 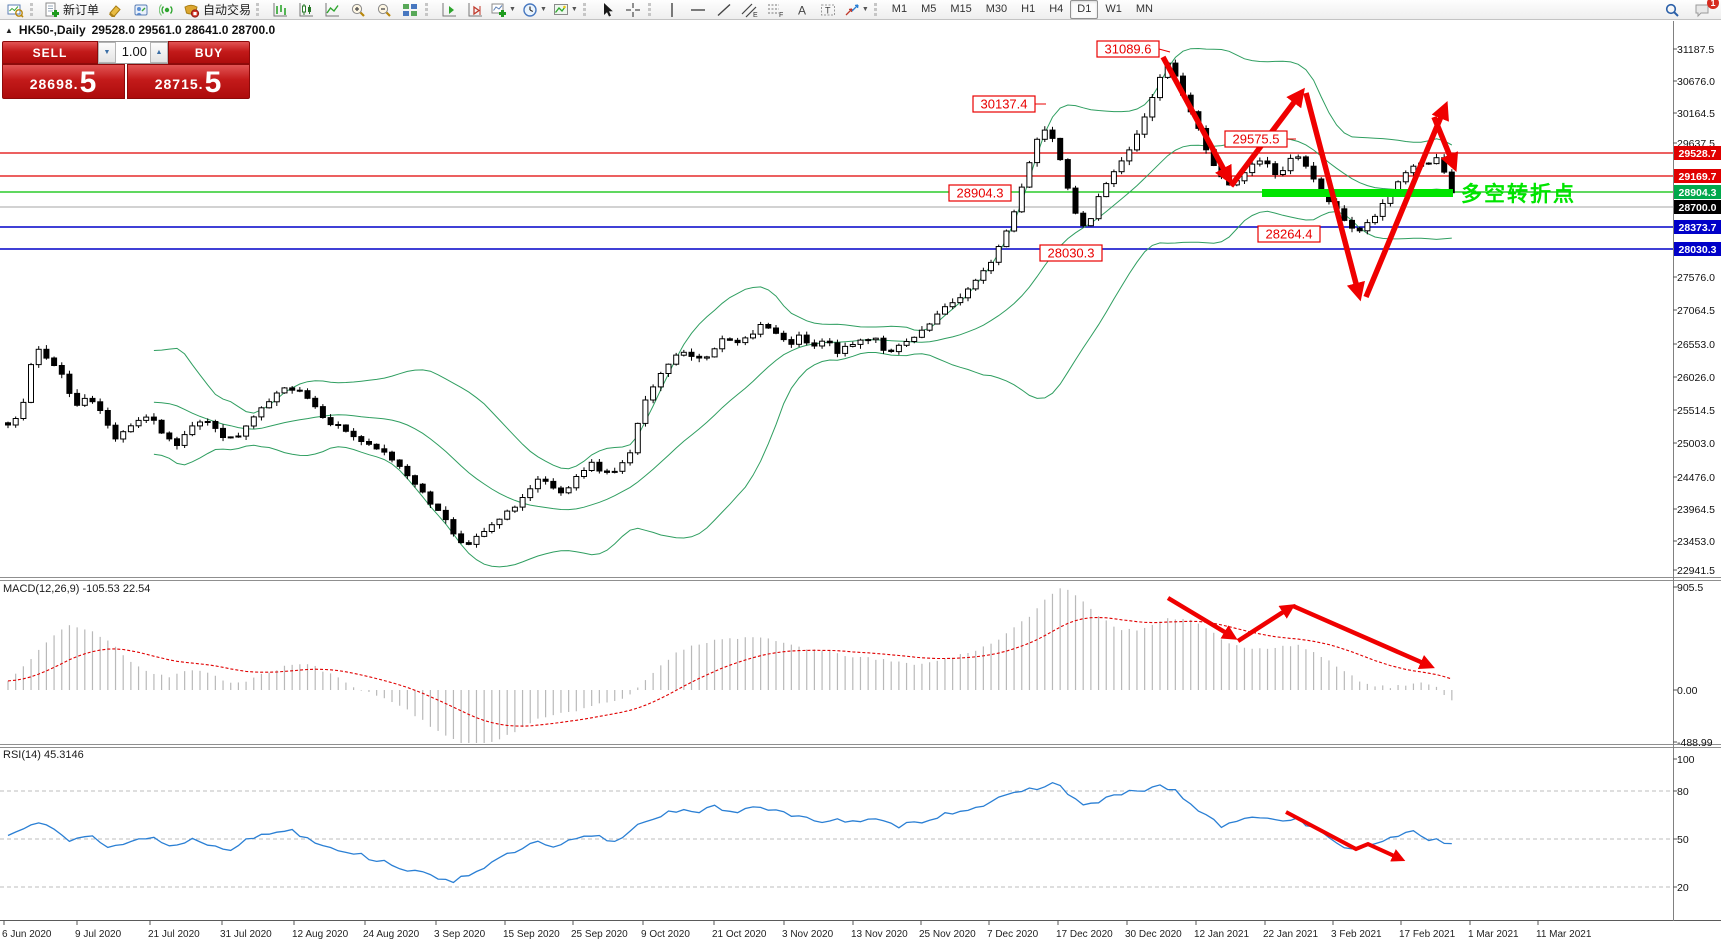 What do you see at coordinates (1683, 888) in the screenshot?
I see `svg-text: 20` at bounding box center [1683, 888].